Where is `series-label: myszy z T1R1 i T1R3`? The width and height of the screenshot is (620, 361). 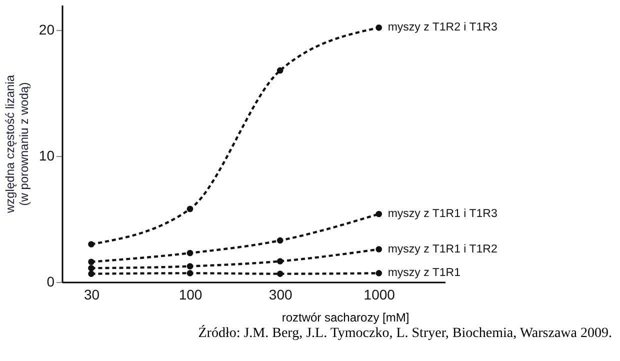
series-label: myszy z T1R1 i T1R3 is located at coordinates (443, 214).